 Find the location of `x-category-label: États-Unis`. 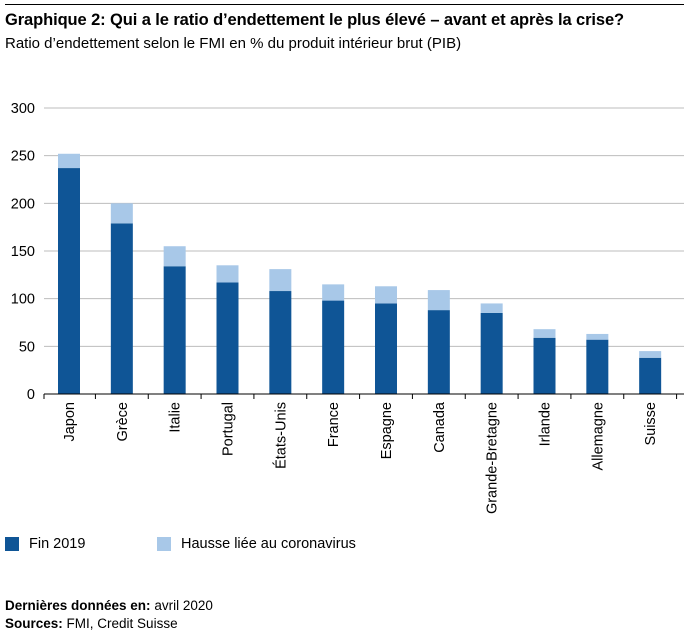

x-category-label: États-Unis is located at coordinates (280, 435).